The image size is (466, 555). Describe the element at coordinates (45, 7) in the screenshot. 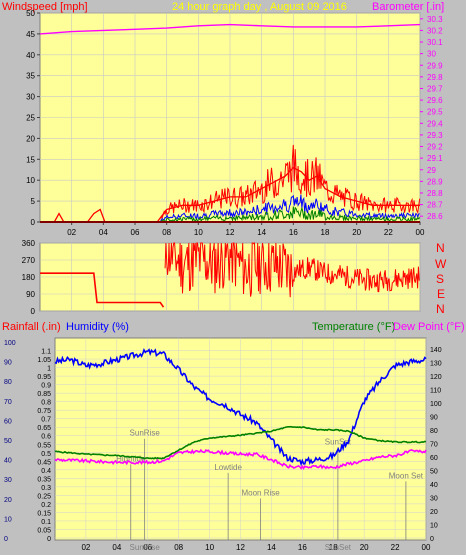

I see `windspeed-label: Windspeed [mph]` at that location.